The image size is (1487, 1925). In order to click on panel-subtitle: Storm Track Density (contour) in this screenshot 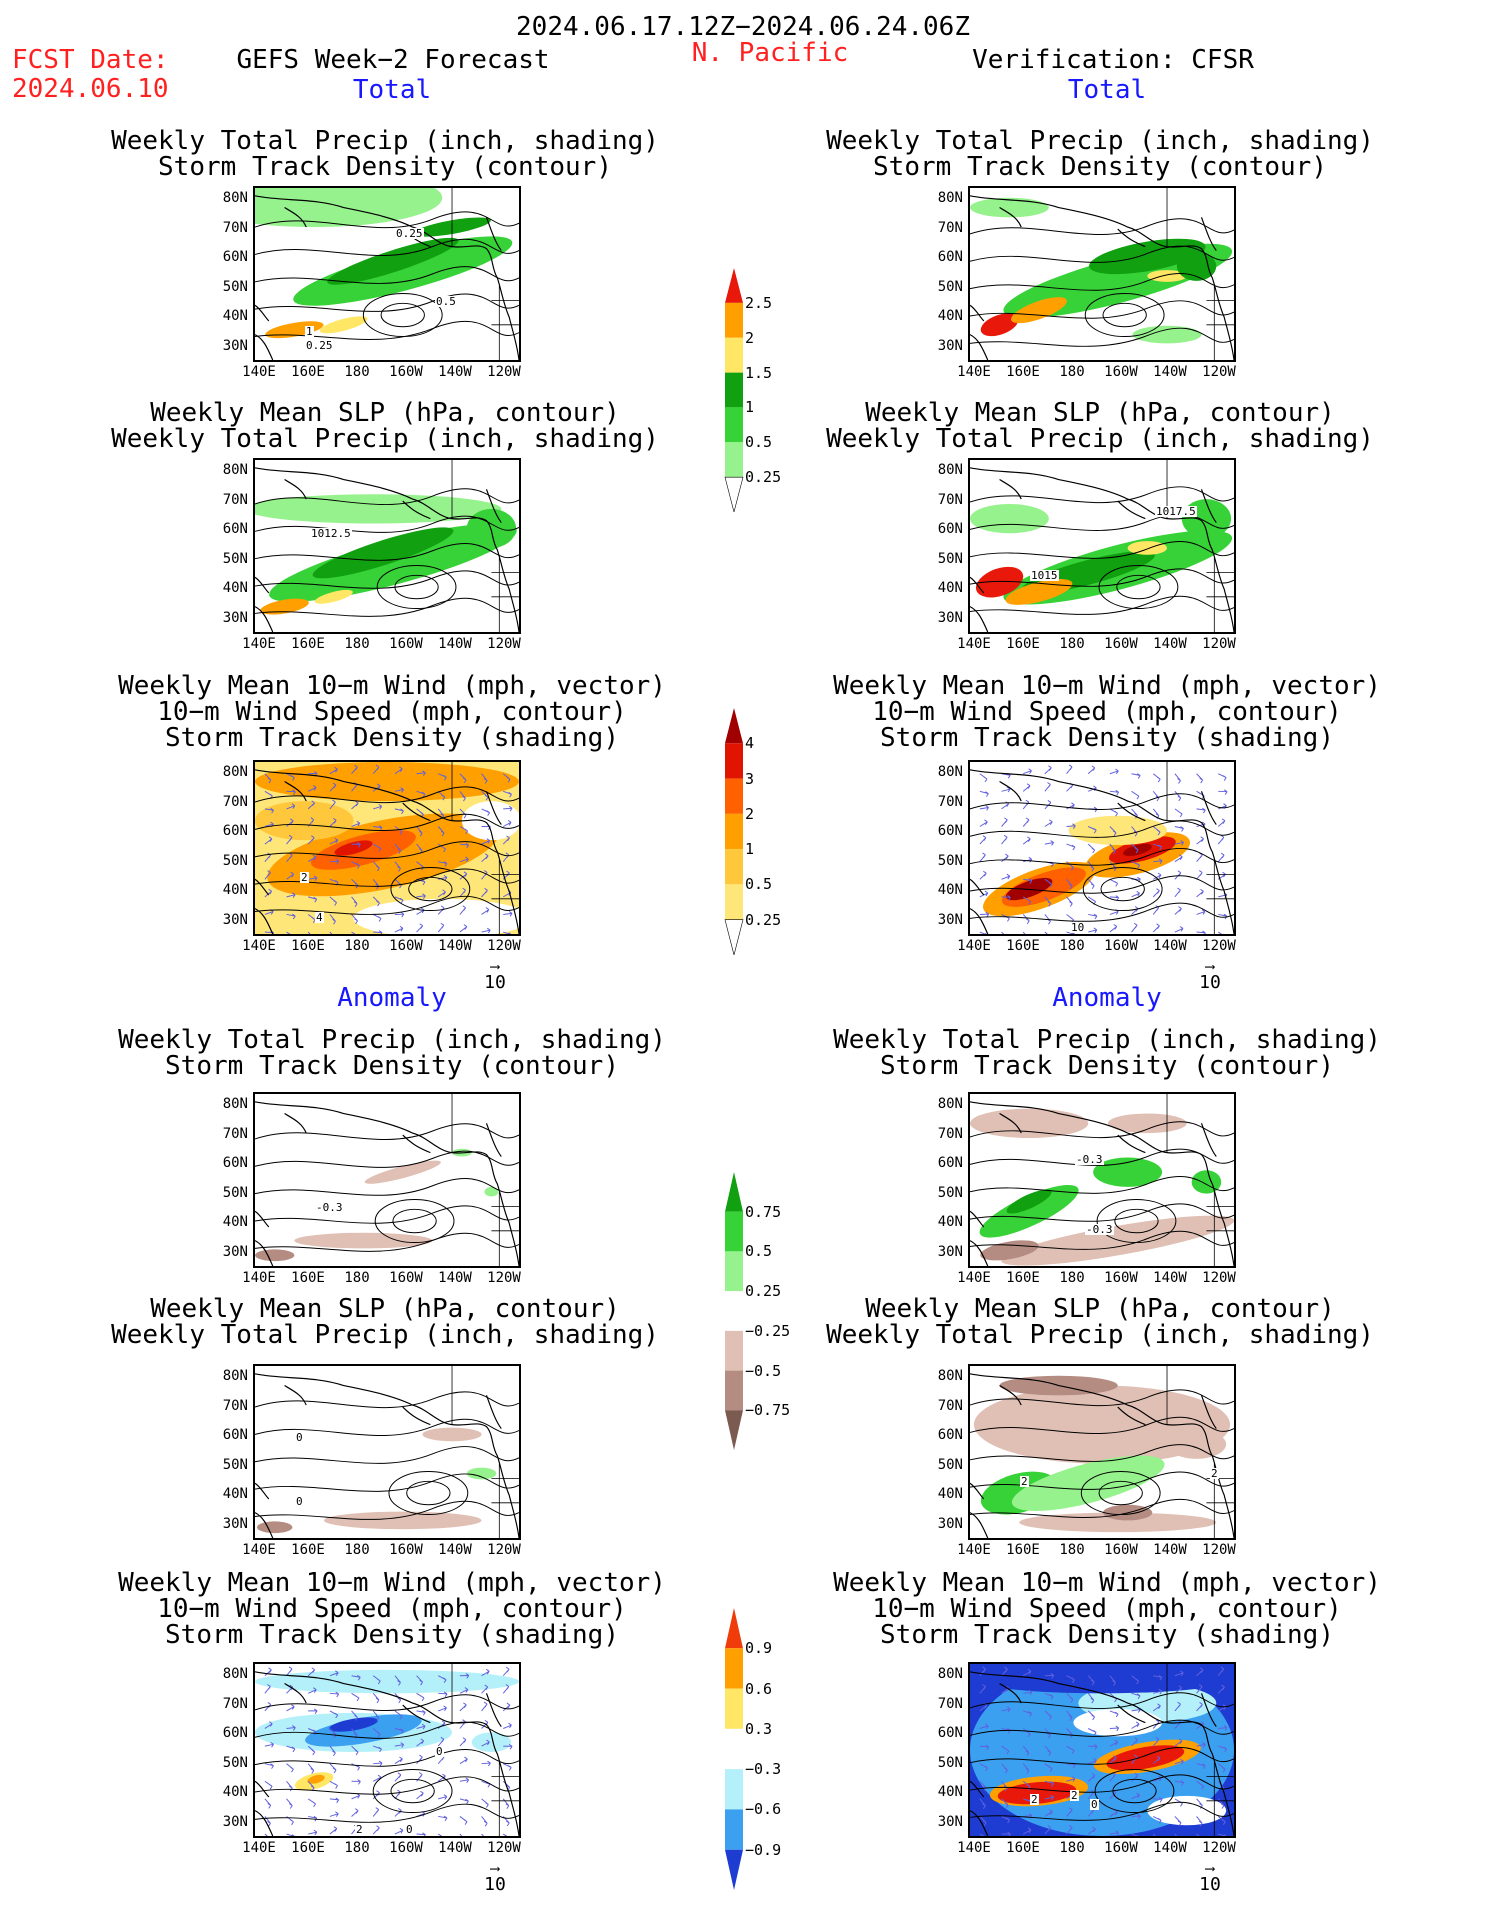, I will do `click(1100, 167)`.